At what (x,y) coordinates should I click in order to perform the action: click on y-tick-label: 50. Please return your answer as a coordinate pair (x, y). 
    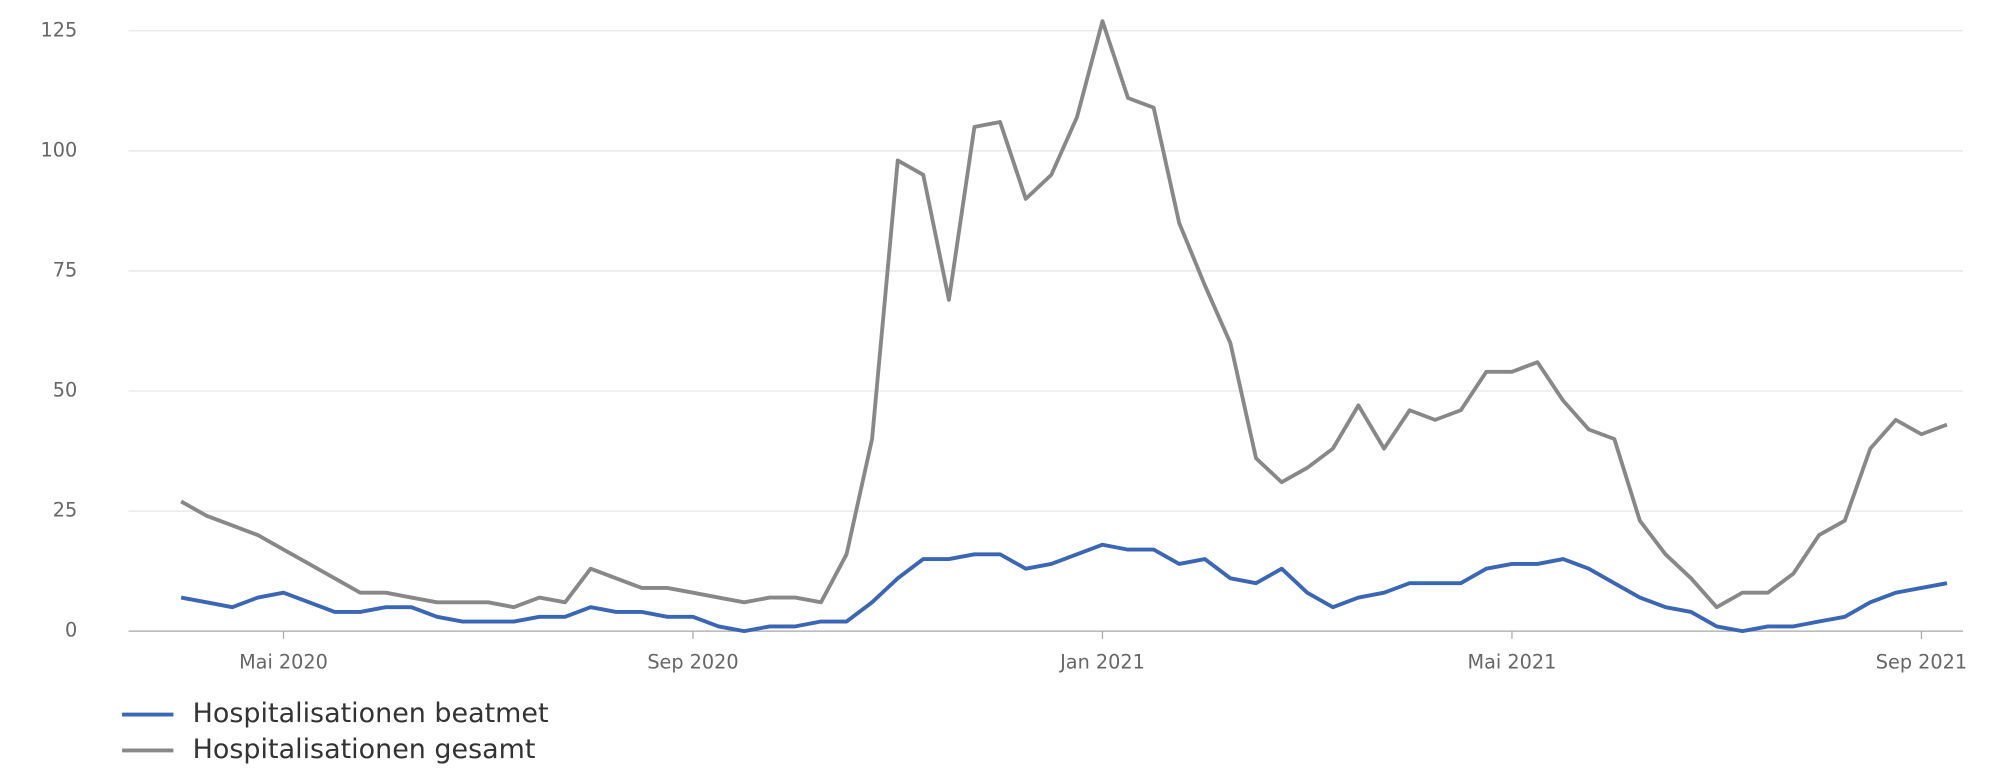
    Looking at the image, I should click on (65, 390).